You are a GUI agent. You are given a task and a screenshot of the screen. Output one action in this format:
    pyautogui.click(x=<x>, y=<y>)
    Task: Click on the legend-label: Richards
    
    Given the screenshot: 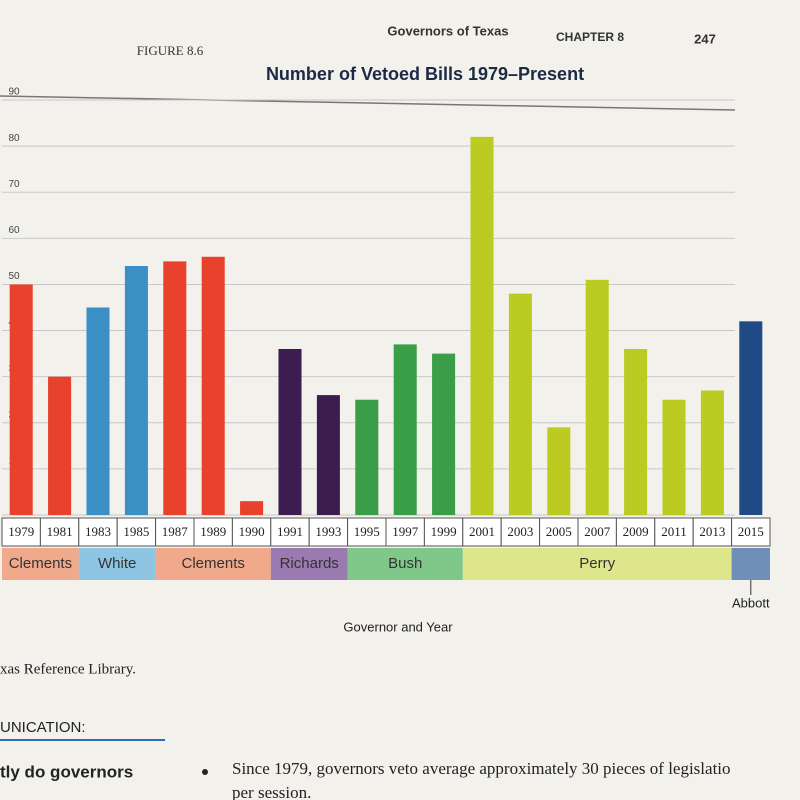 What is the action you would take?
    pyautogui.click(x=309, y=563)
    